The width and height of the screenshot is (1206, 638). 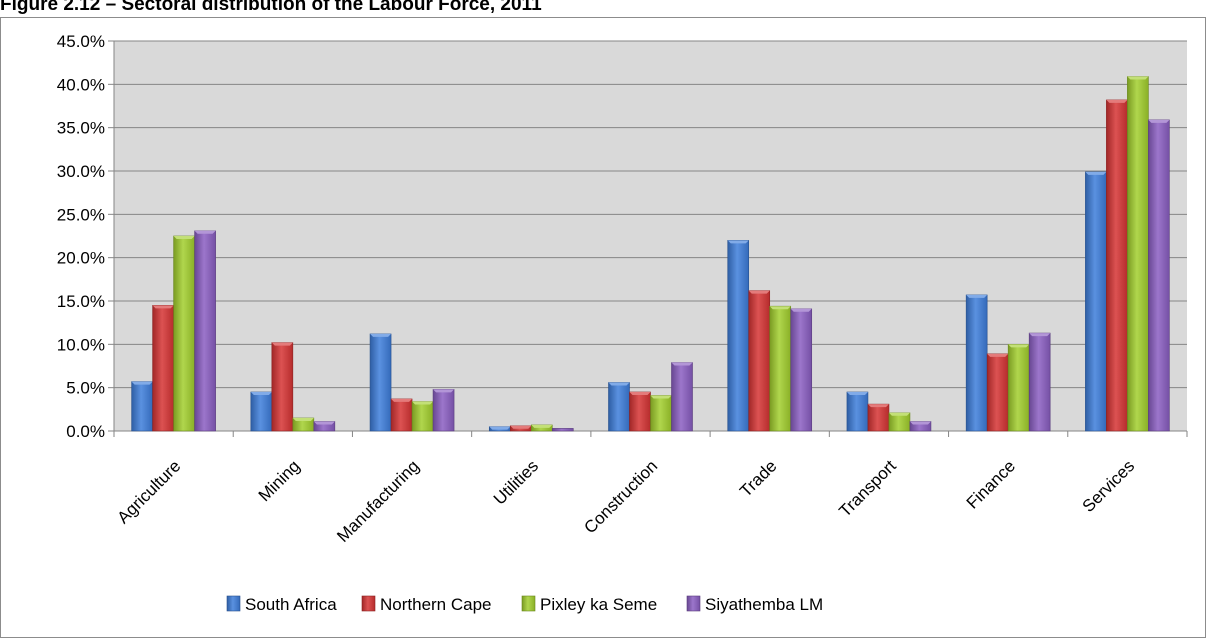 I want to click on bar-northern-cape-construction, so click(x=640, y=411).